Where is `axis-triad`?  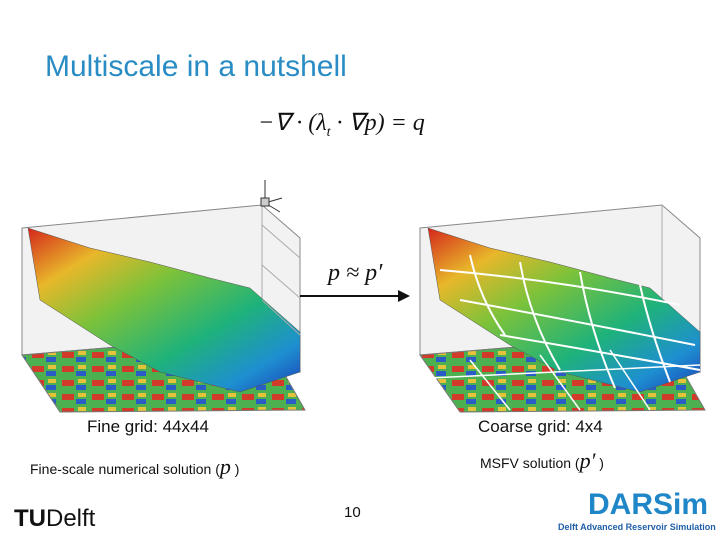 axis-triad is located at coordinates (271, 196).